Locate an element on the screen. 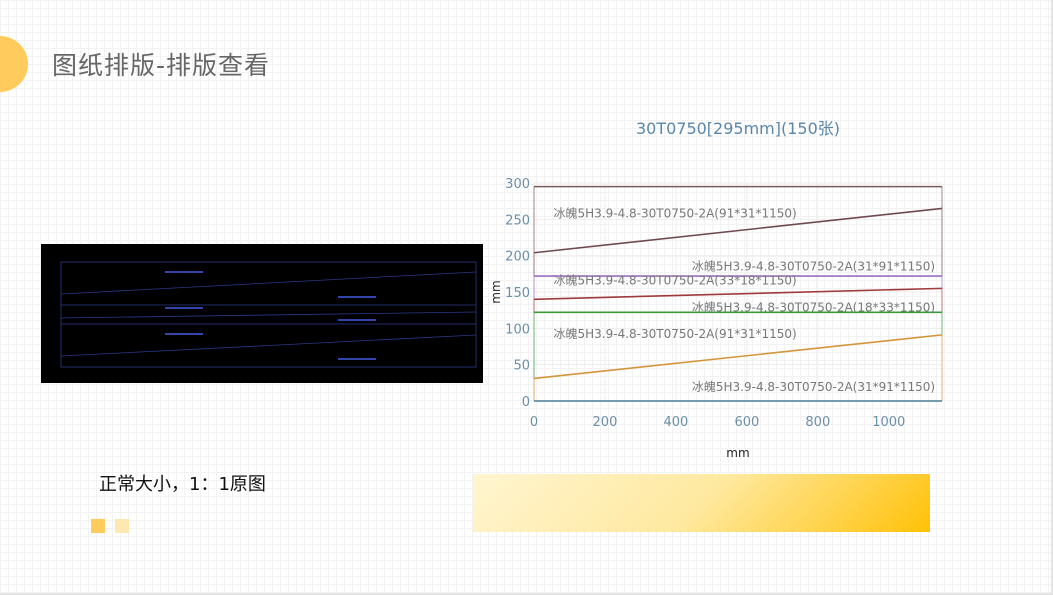 The width and height of the screenshot is (1053, 595). decorative-square is located at coordinates (98, 526).